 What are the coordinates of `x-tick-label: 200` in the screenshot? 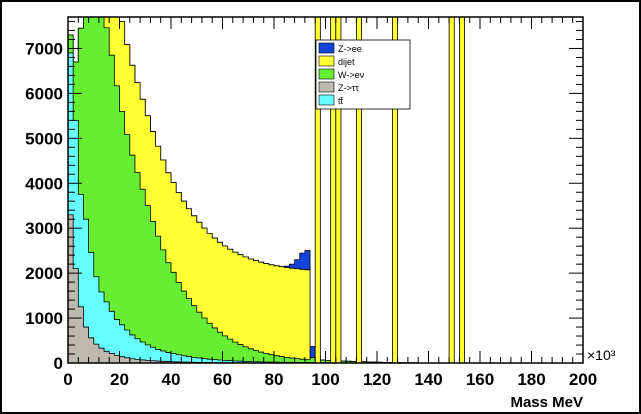 It's located at (583, 379).